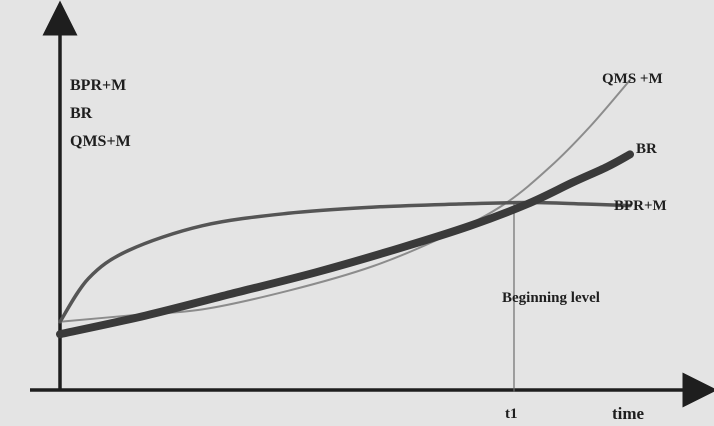 The height and width of the screenshot is (426, 714). Describe the element at coordinates (551, 298) in the screenshot. I see `annotation-beginning-level: Beginning level` at that location.